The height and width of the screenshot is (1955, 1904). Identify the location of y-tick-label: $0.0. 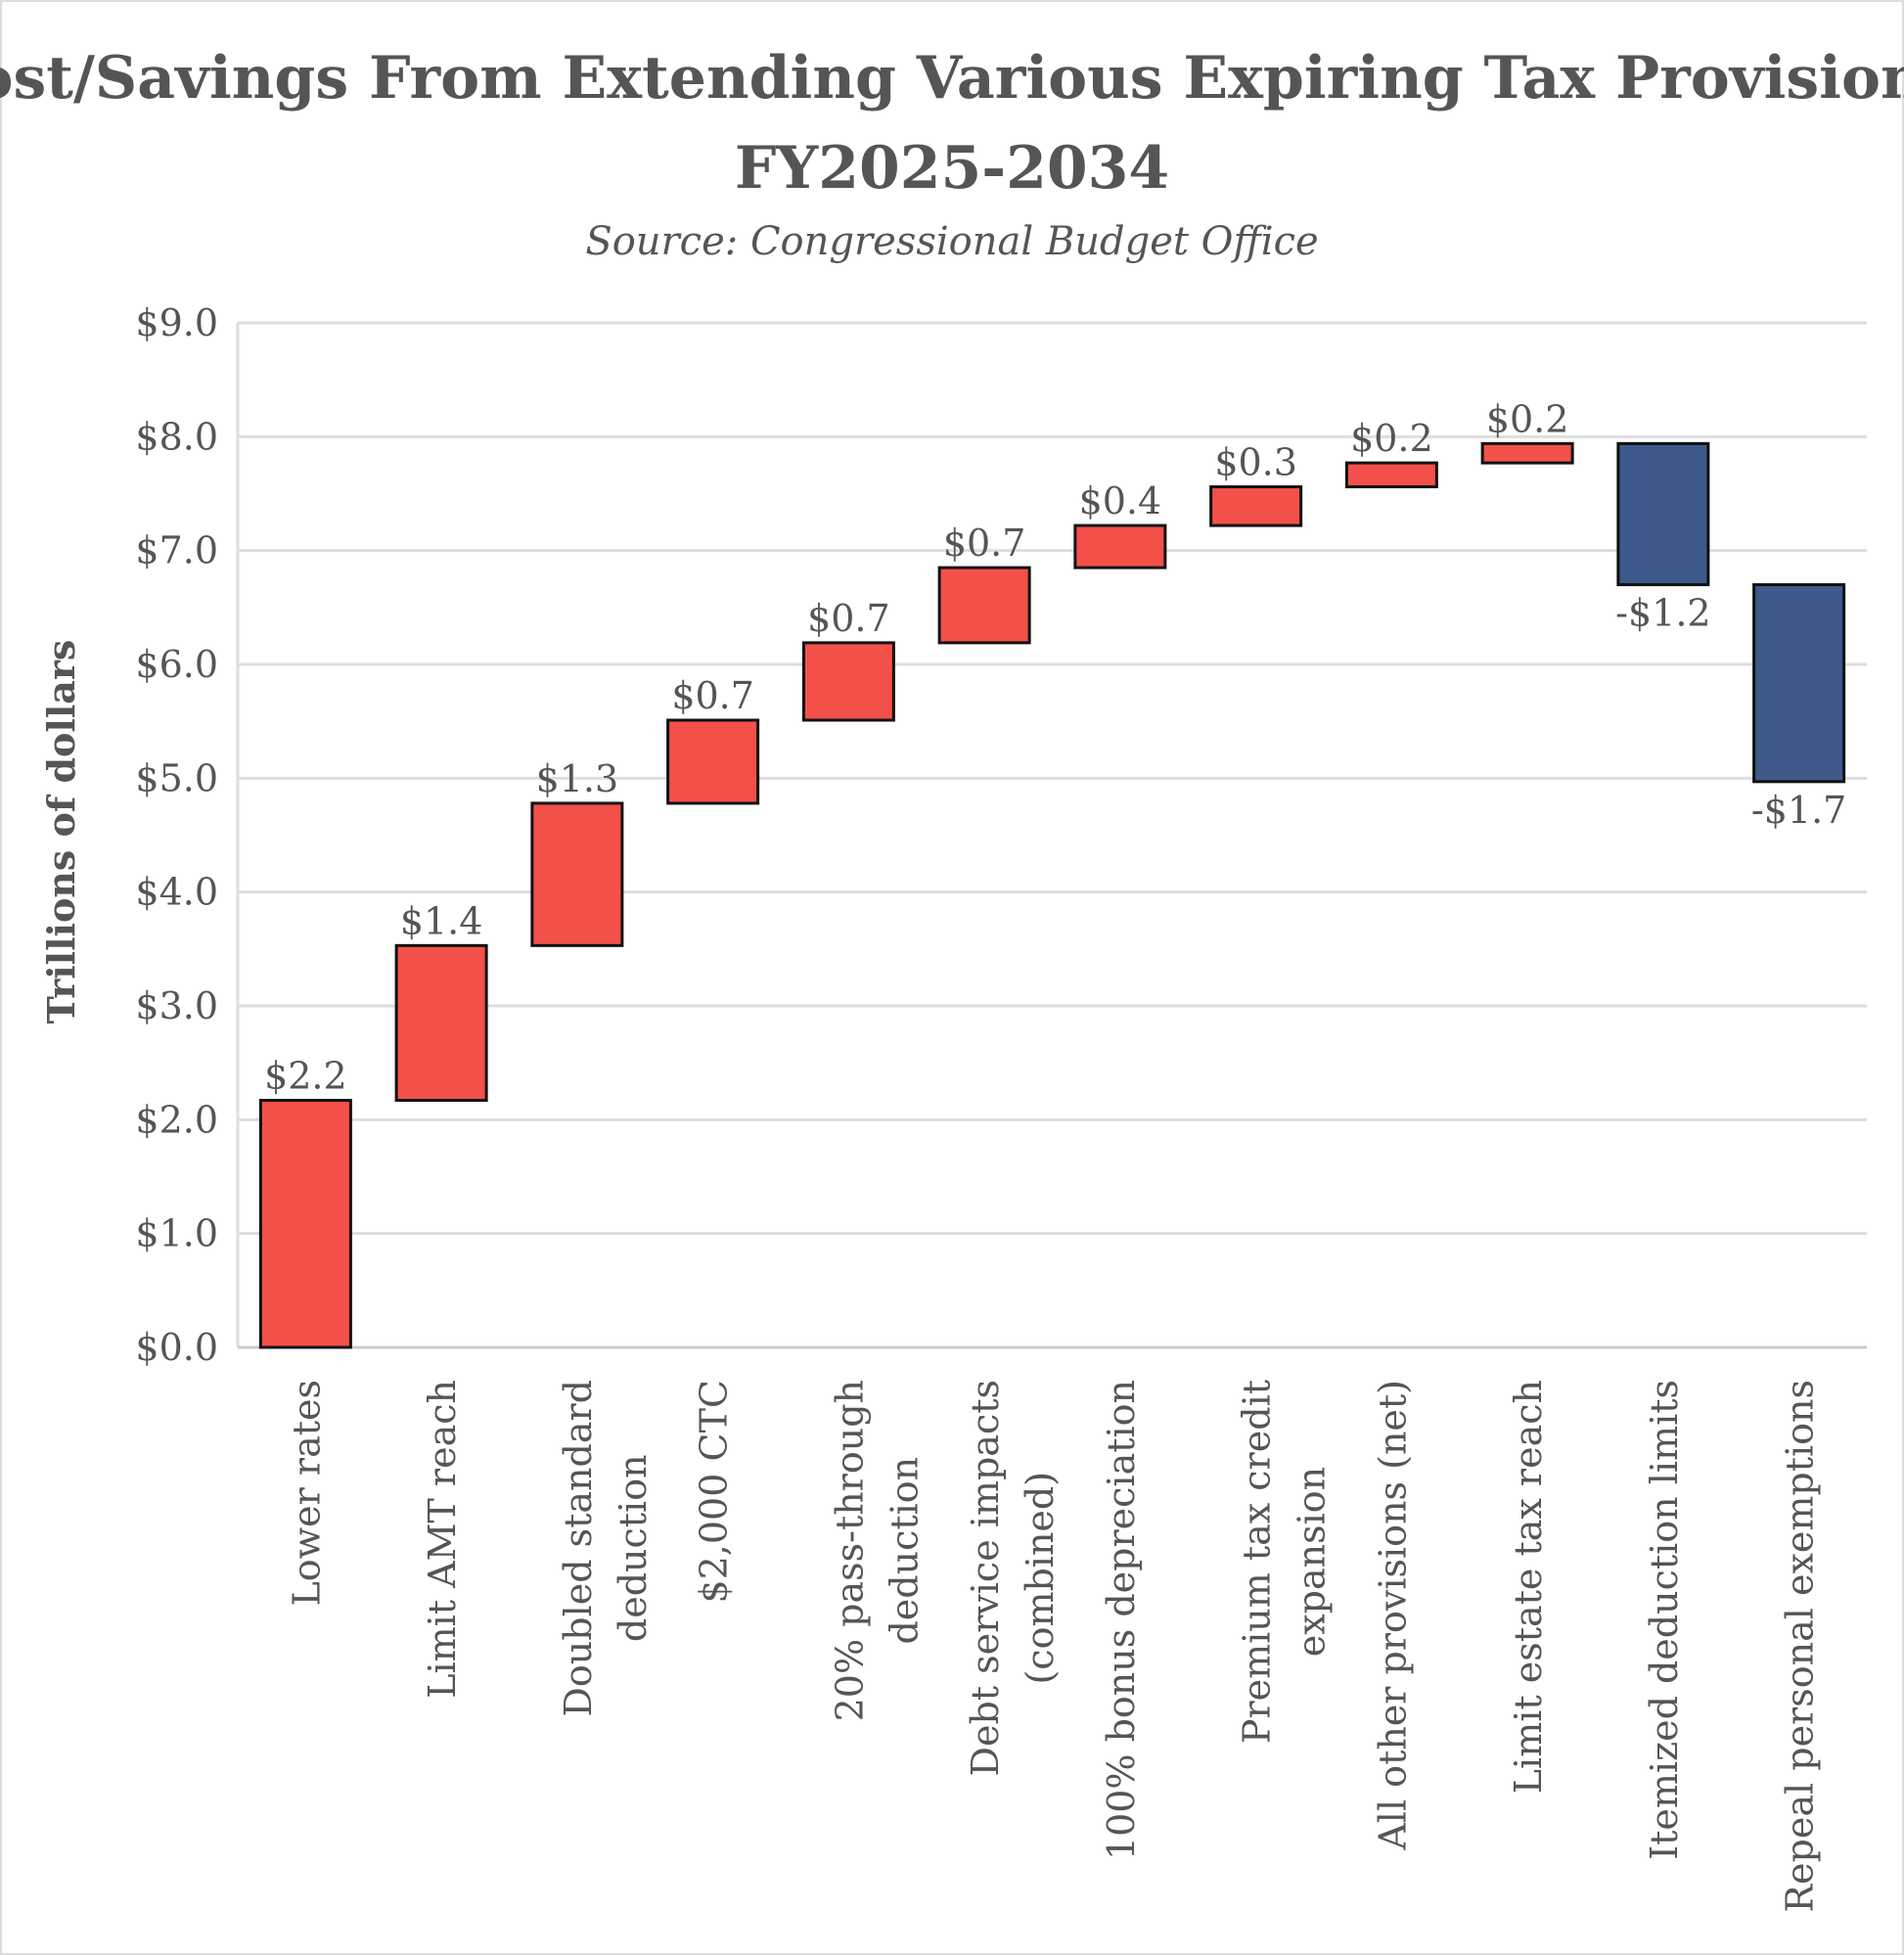
(176, 1347).